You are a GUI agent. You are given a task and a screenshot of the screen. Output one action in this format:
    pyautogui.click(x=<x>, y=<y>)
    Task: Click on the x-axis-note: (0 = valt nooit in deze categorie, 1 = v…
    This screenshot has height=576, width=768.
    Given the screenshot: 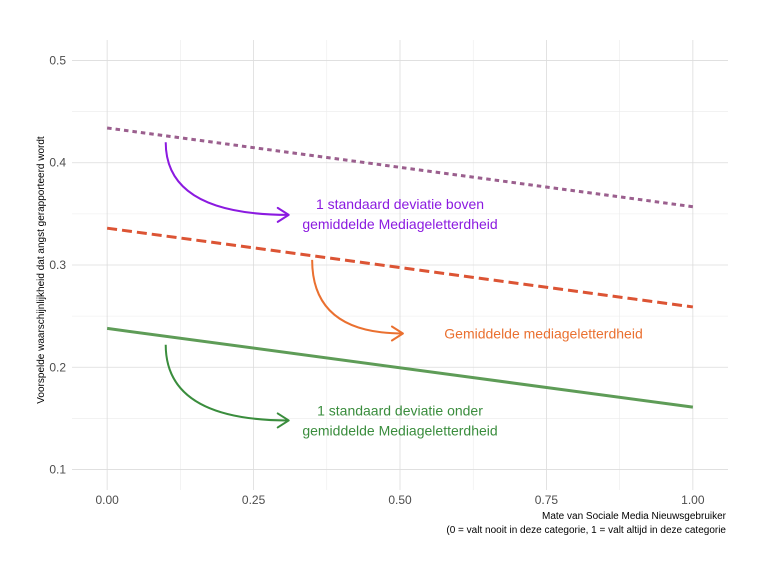 What is the action you would take?
    pyautogui.click(x=586, y=530)
    